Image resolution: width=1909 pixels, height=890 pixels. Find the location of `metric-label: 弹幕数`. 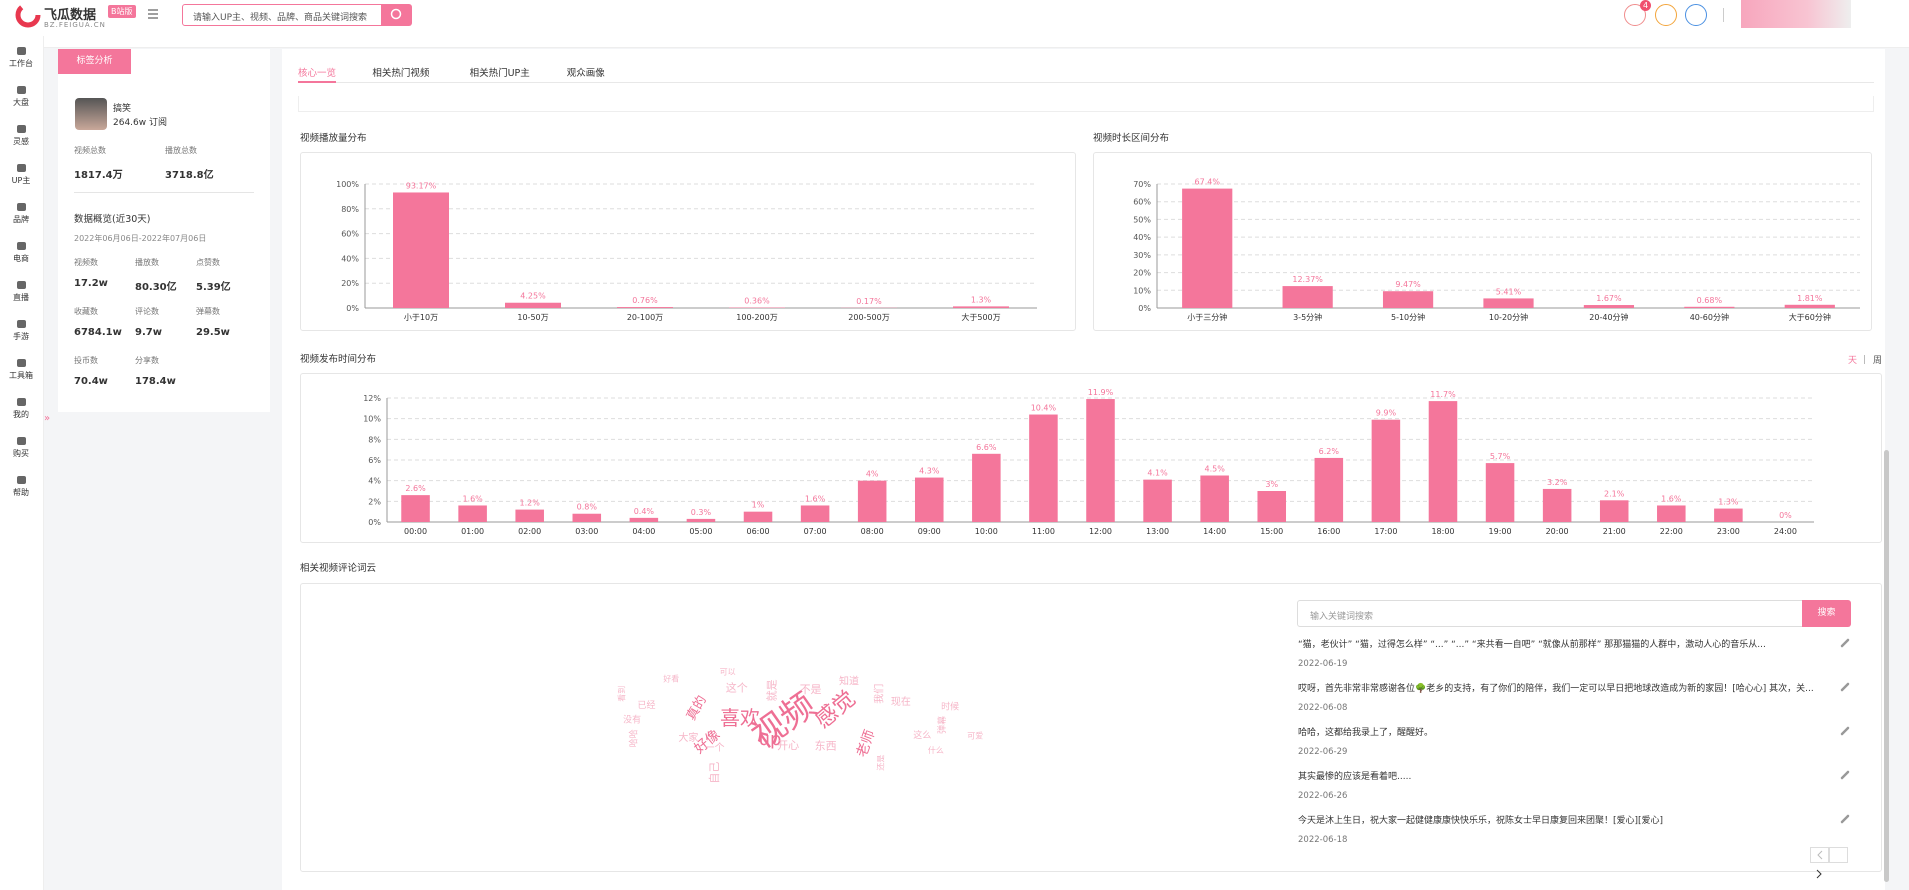

metric-label: 弹幕数 is located at coordinates (208, 311).